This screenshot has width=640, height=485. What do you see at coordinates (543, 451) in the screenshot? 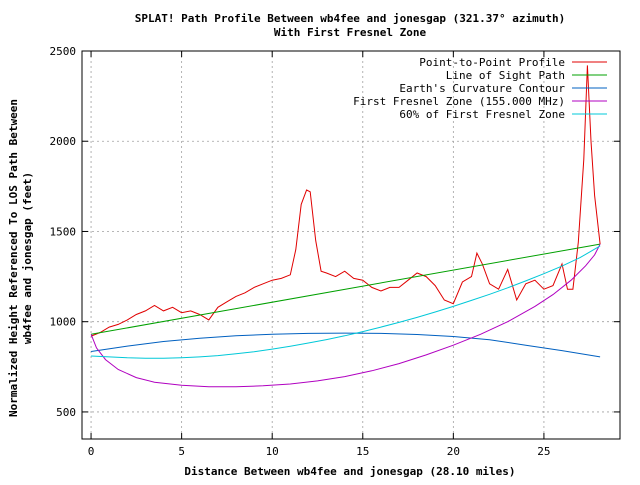
I see `x-tick-label: 25` at bounding box center [543, 451].